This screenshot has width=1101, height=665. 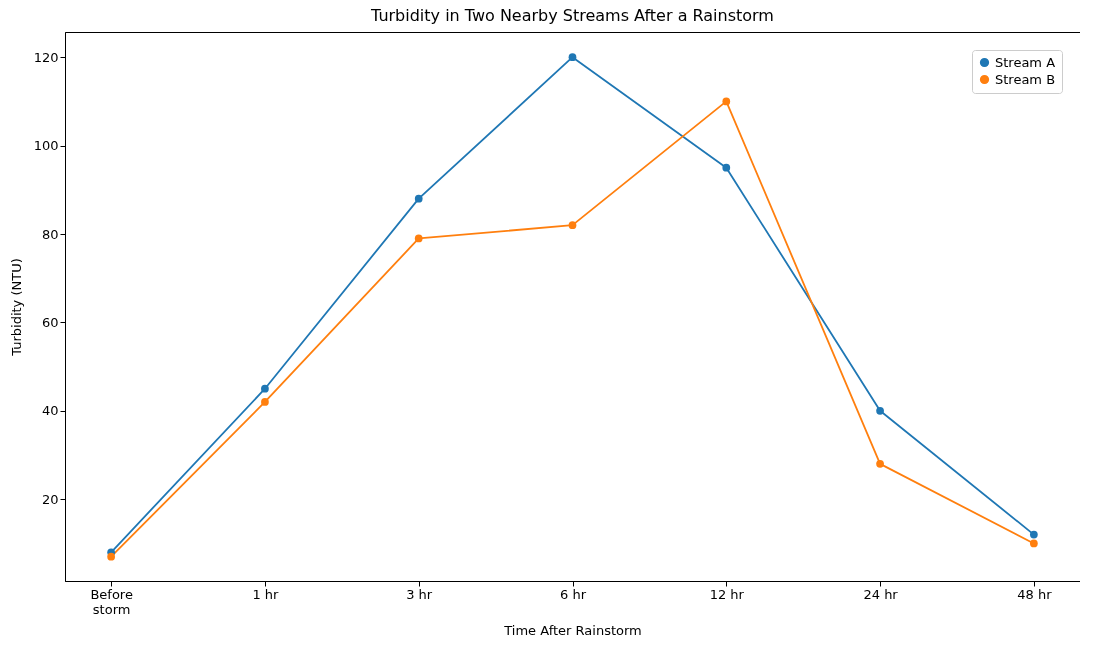 What do you see at coordinates (50, 411) in the screenshot?
I see `y-tick-label: 40` at bounding box center [50, 411].